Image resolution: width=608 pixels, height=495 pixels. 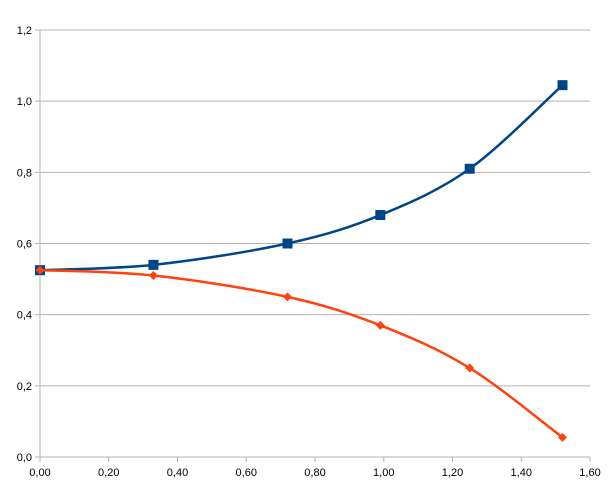 What do you see at coordinates (589, 473) in the screenshot?
I see `x-tick-label: 1,60` at bounding box center [589, 473].